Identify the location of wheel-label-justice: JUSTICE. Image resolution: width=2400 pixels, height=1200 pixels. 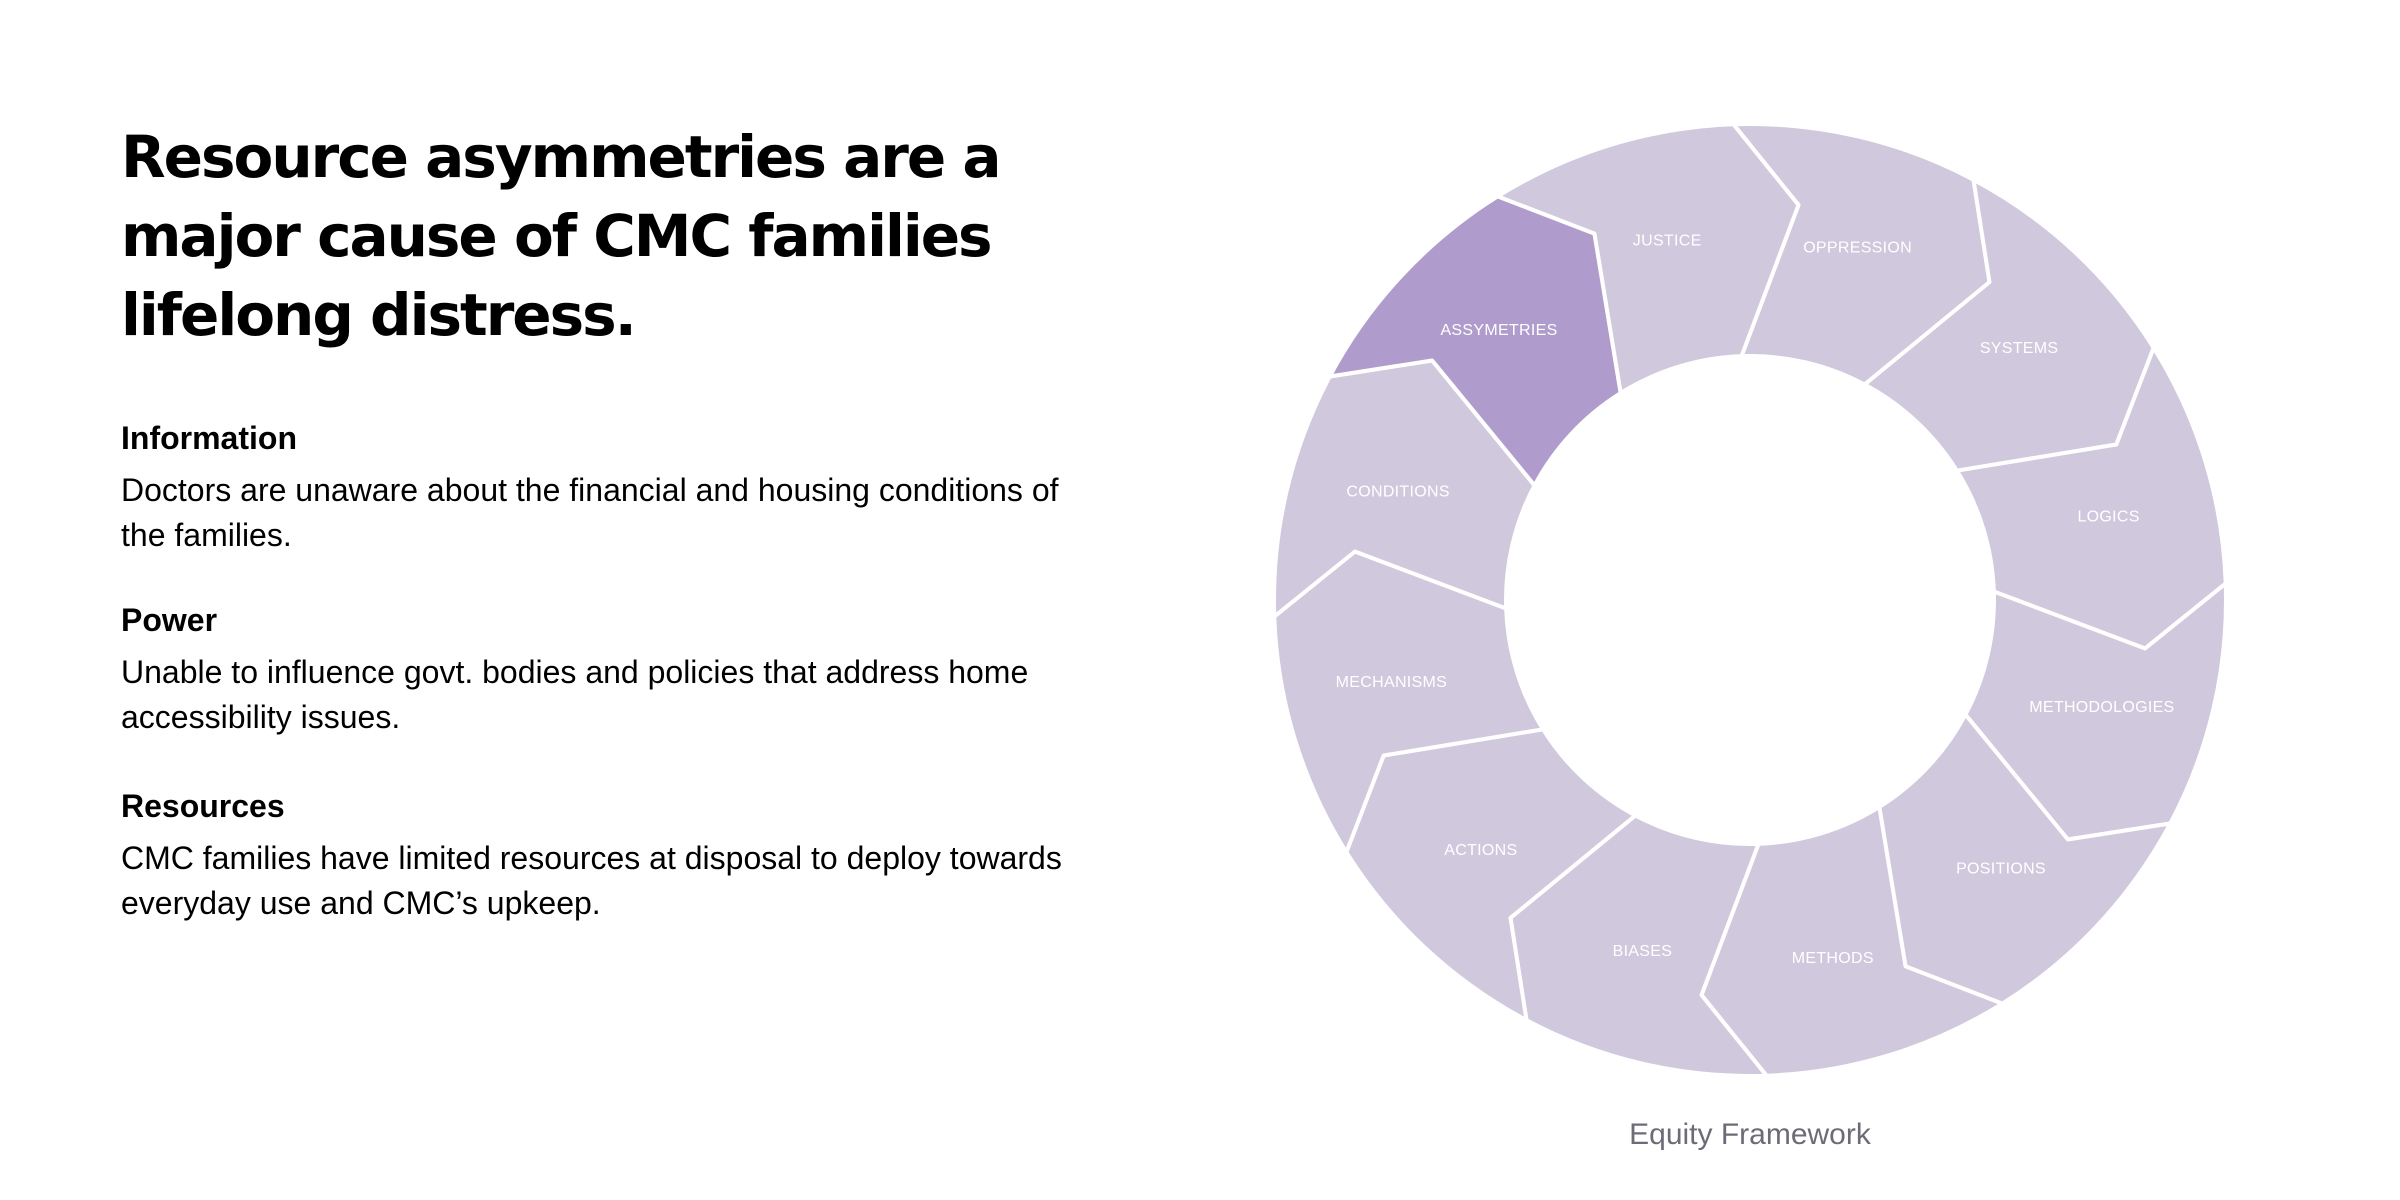
(1667, 241).